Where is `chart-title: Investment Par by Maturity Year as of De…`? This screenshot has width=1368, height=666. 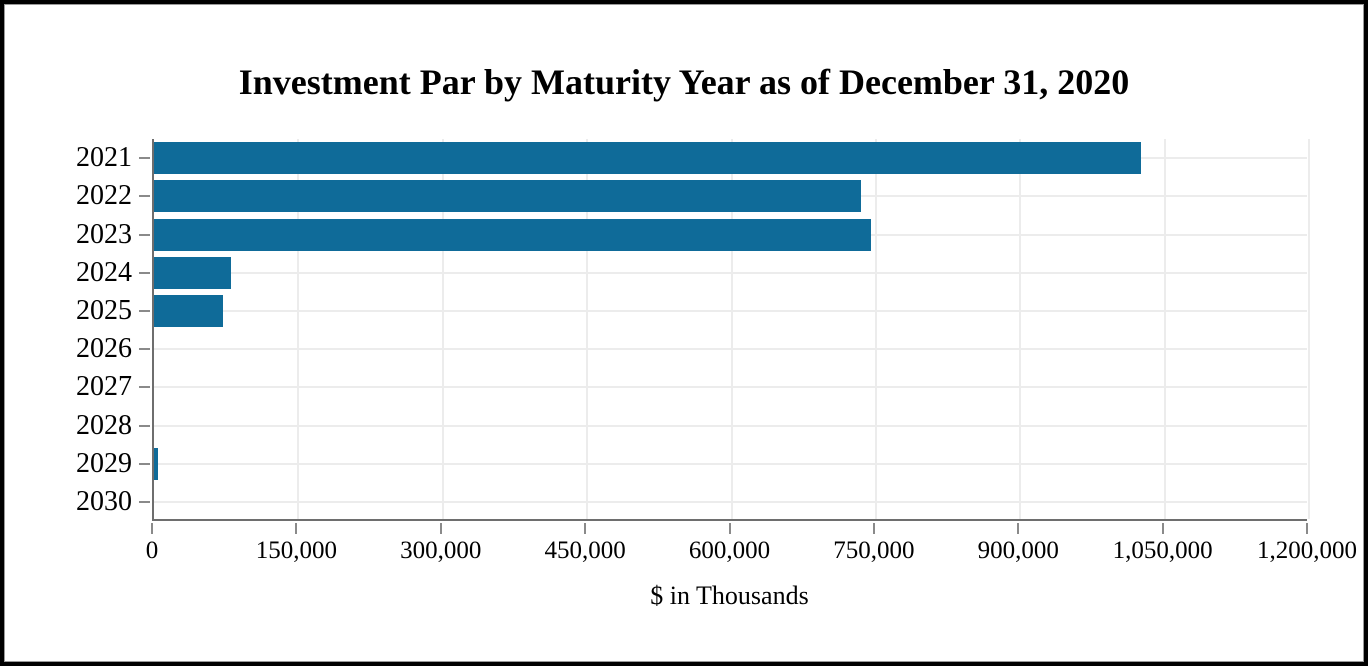 chart-title: Investment Par by Maturity Year as of De… is located at coordinates (684, 82).